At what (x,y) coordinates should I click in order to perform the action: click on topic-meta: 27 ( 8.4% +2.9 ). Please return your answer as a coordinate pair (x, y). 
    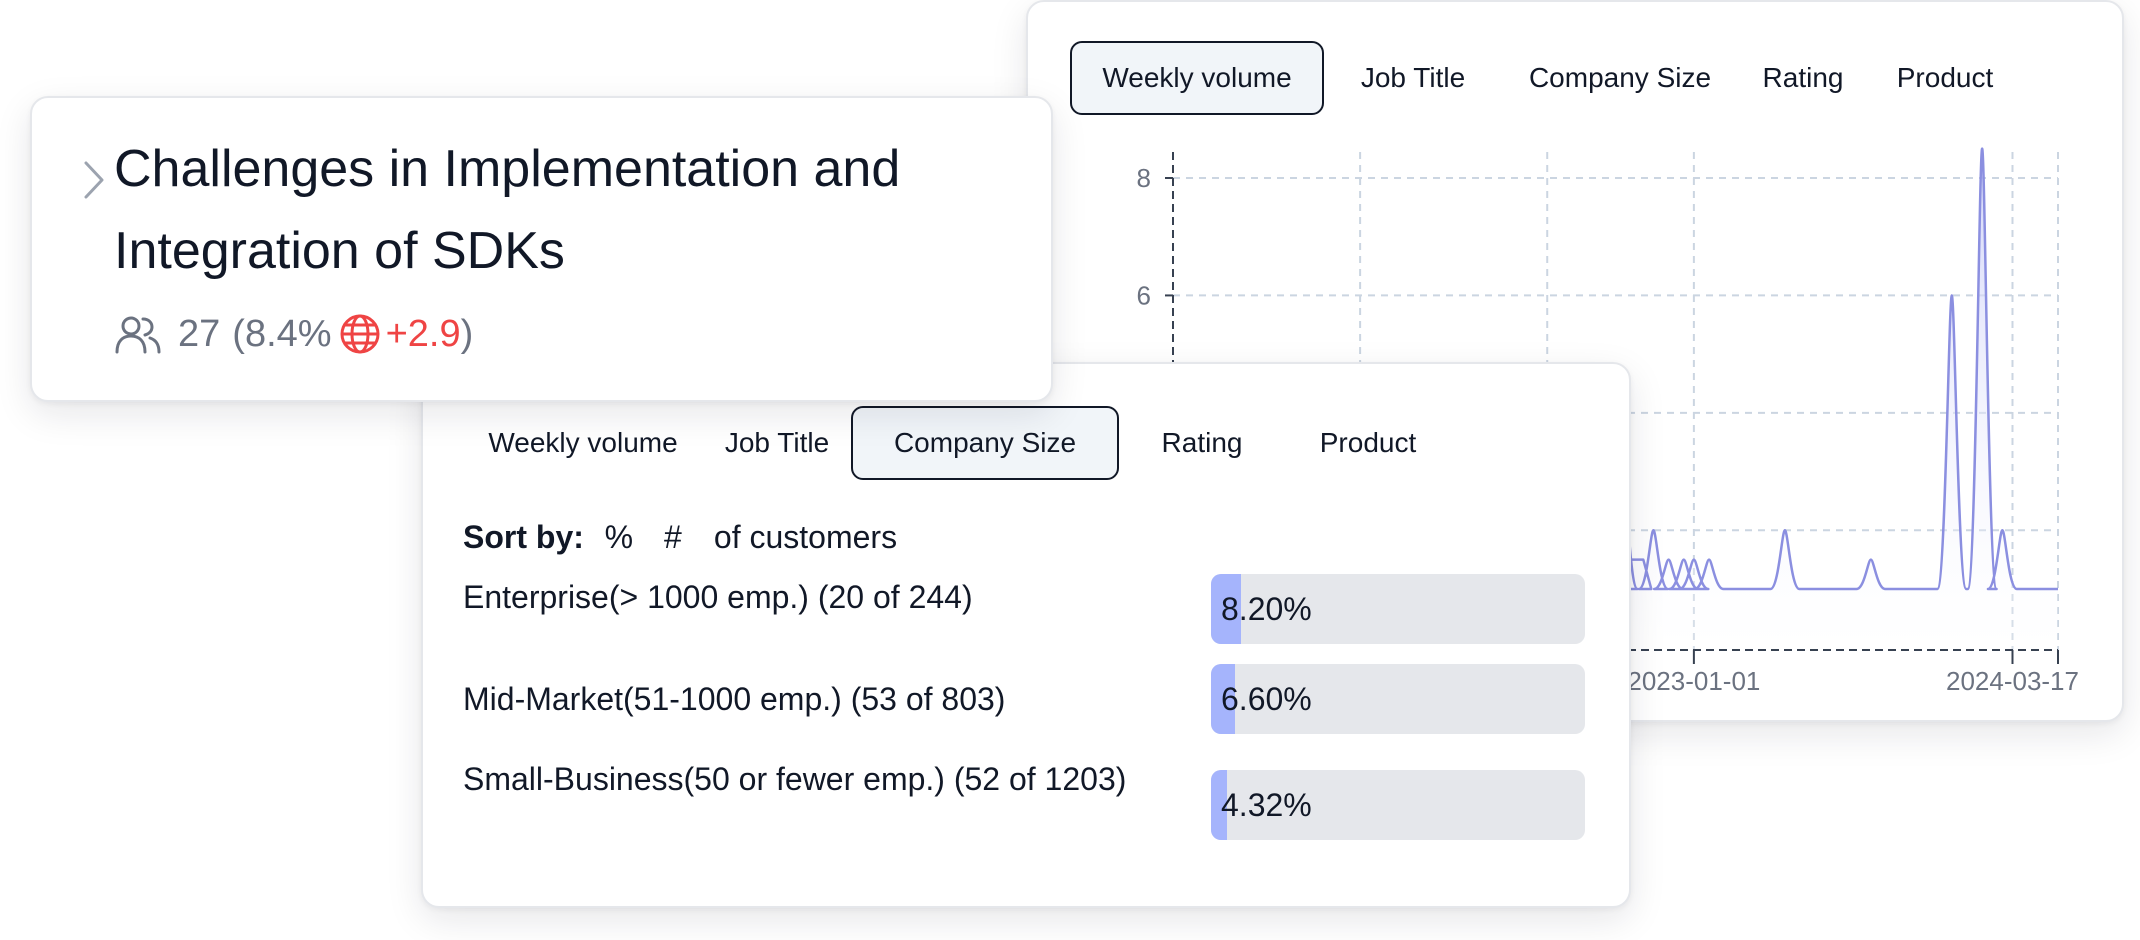
    Looking at the image, I should click on (293, 334).